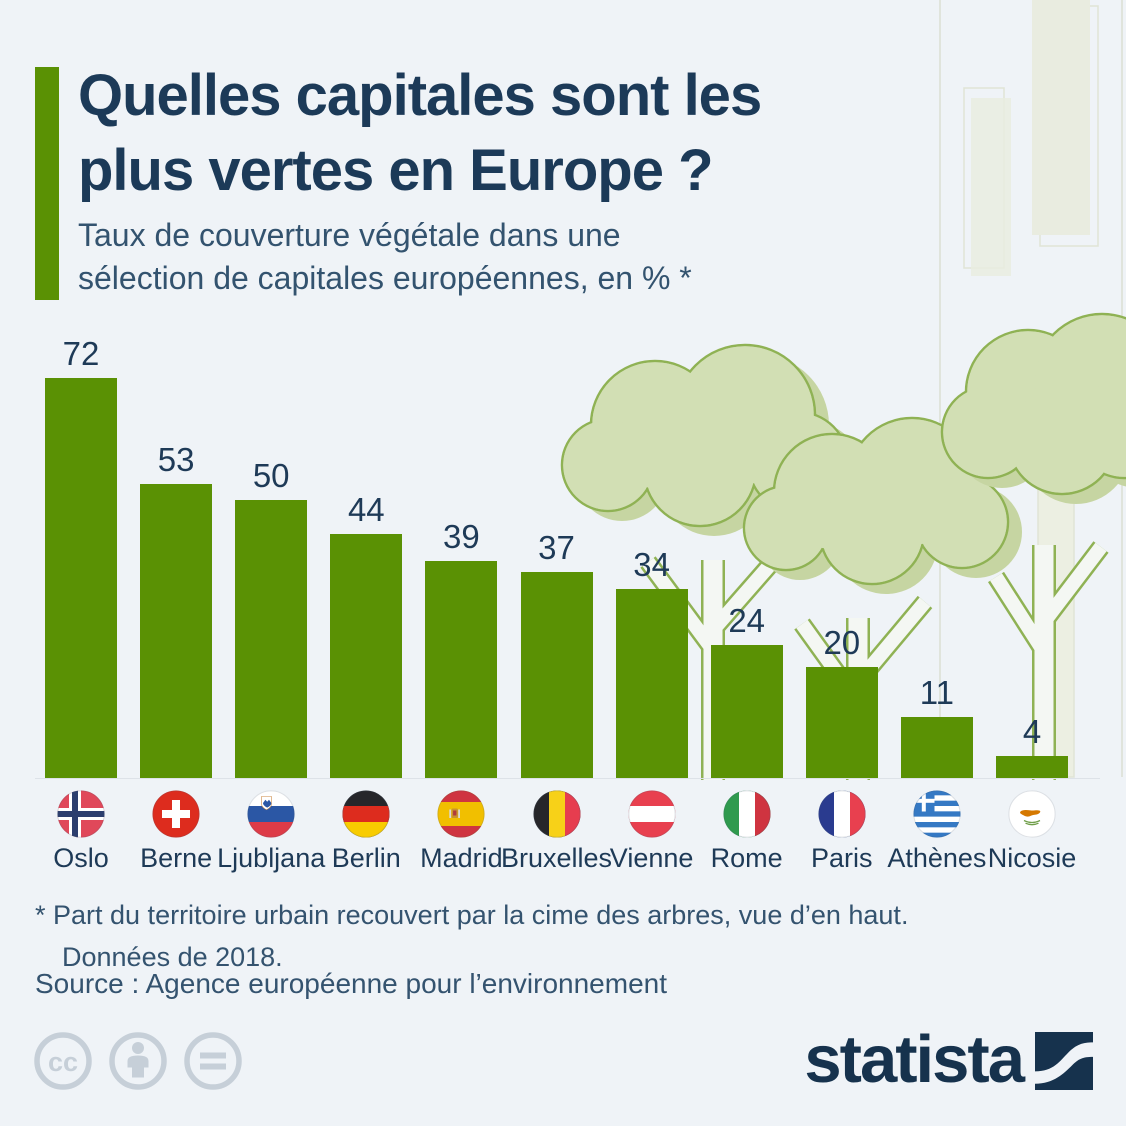 This screenshot has height=1126, width=1126. I want to click on flag-athenes, so click(937, 814).